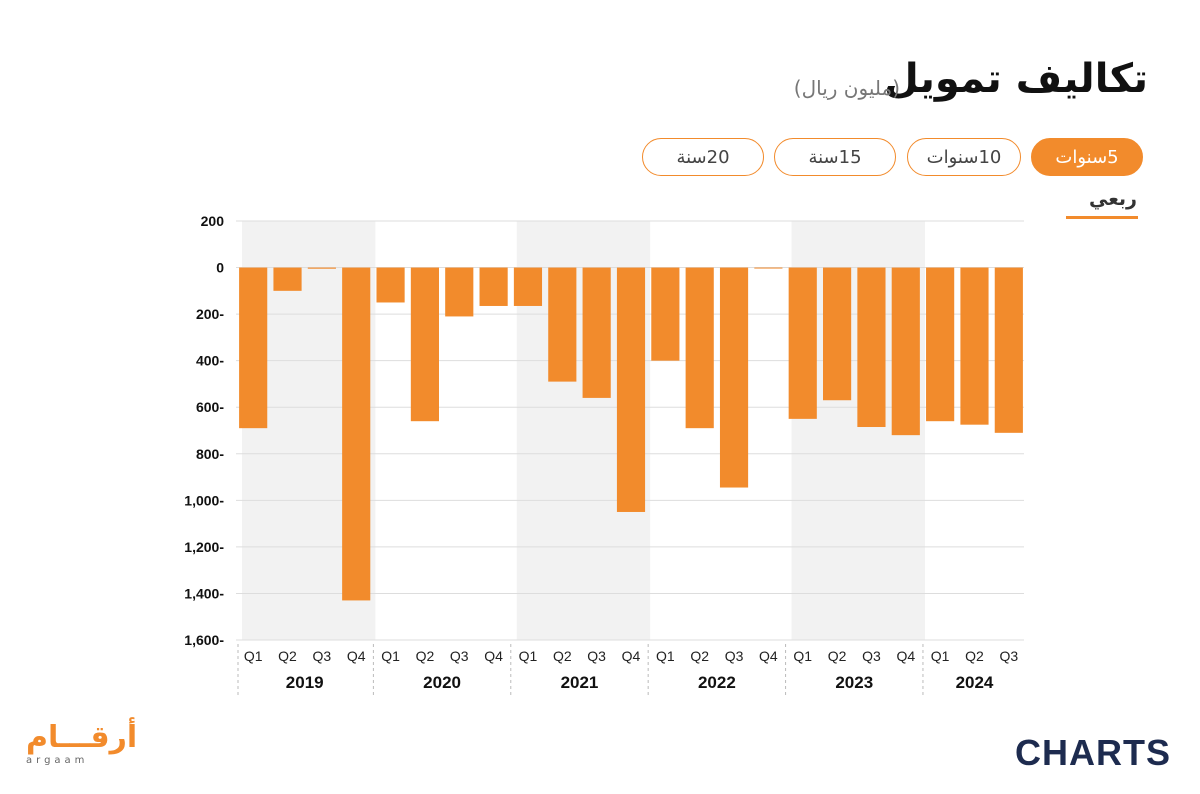  Describe the element at coordinates (1087, 157) in the screenshot. I see `tab-5-years: 5سنوات` at that location.